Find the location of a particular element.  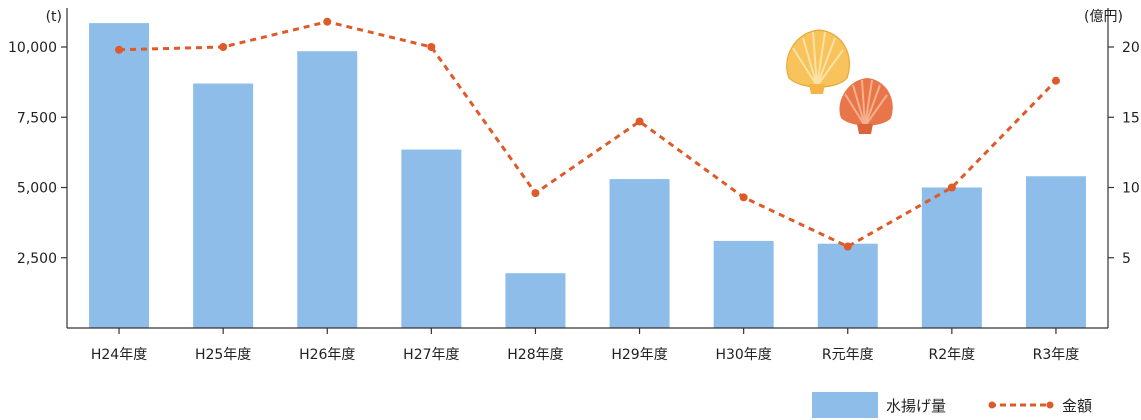

right-tick-label: 10 is located at coordinates (1131, 189).